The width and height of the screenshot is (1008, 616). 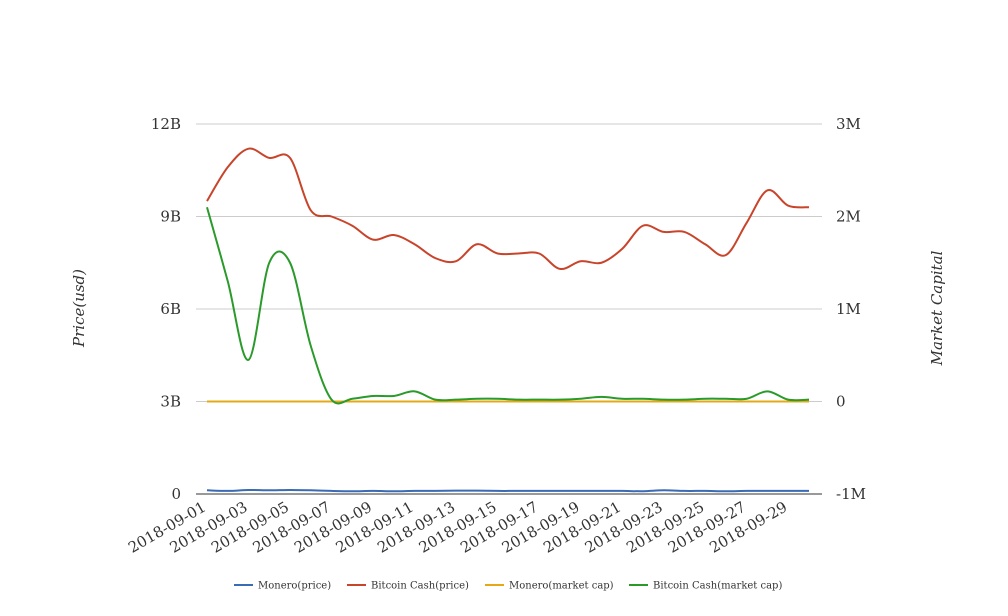 What do you see at coordinates (420, 586) in the screenshot?
I see `legend-label: Bitcoin Cash(price)` at bounding box center [420, 586].